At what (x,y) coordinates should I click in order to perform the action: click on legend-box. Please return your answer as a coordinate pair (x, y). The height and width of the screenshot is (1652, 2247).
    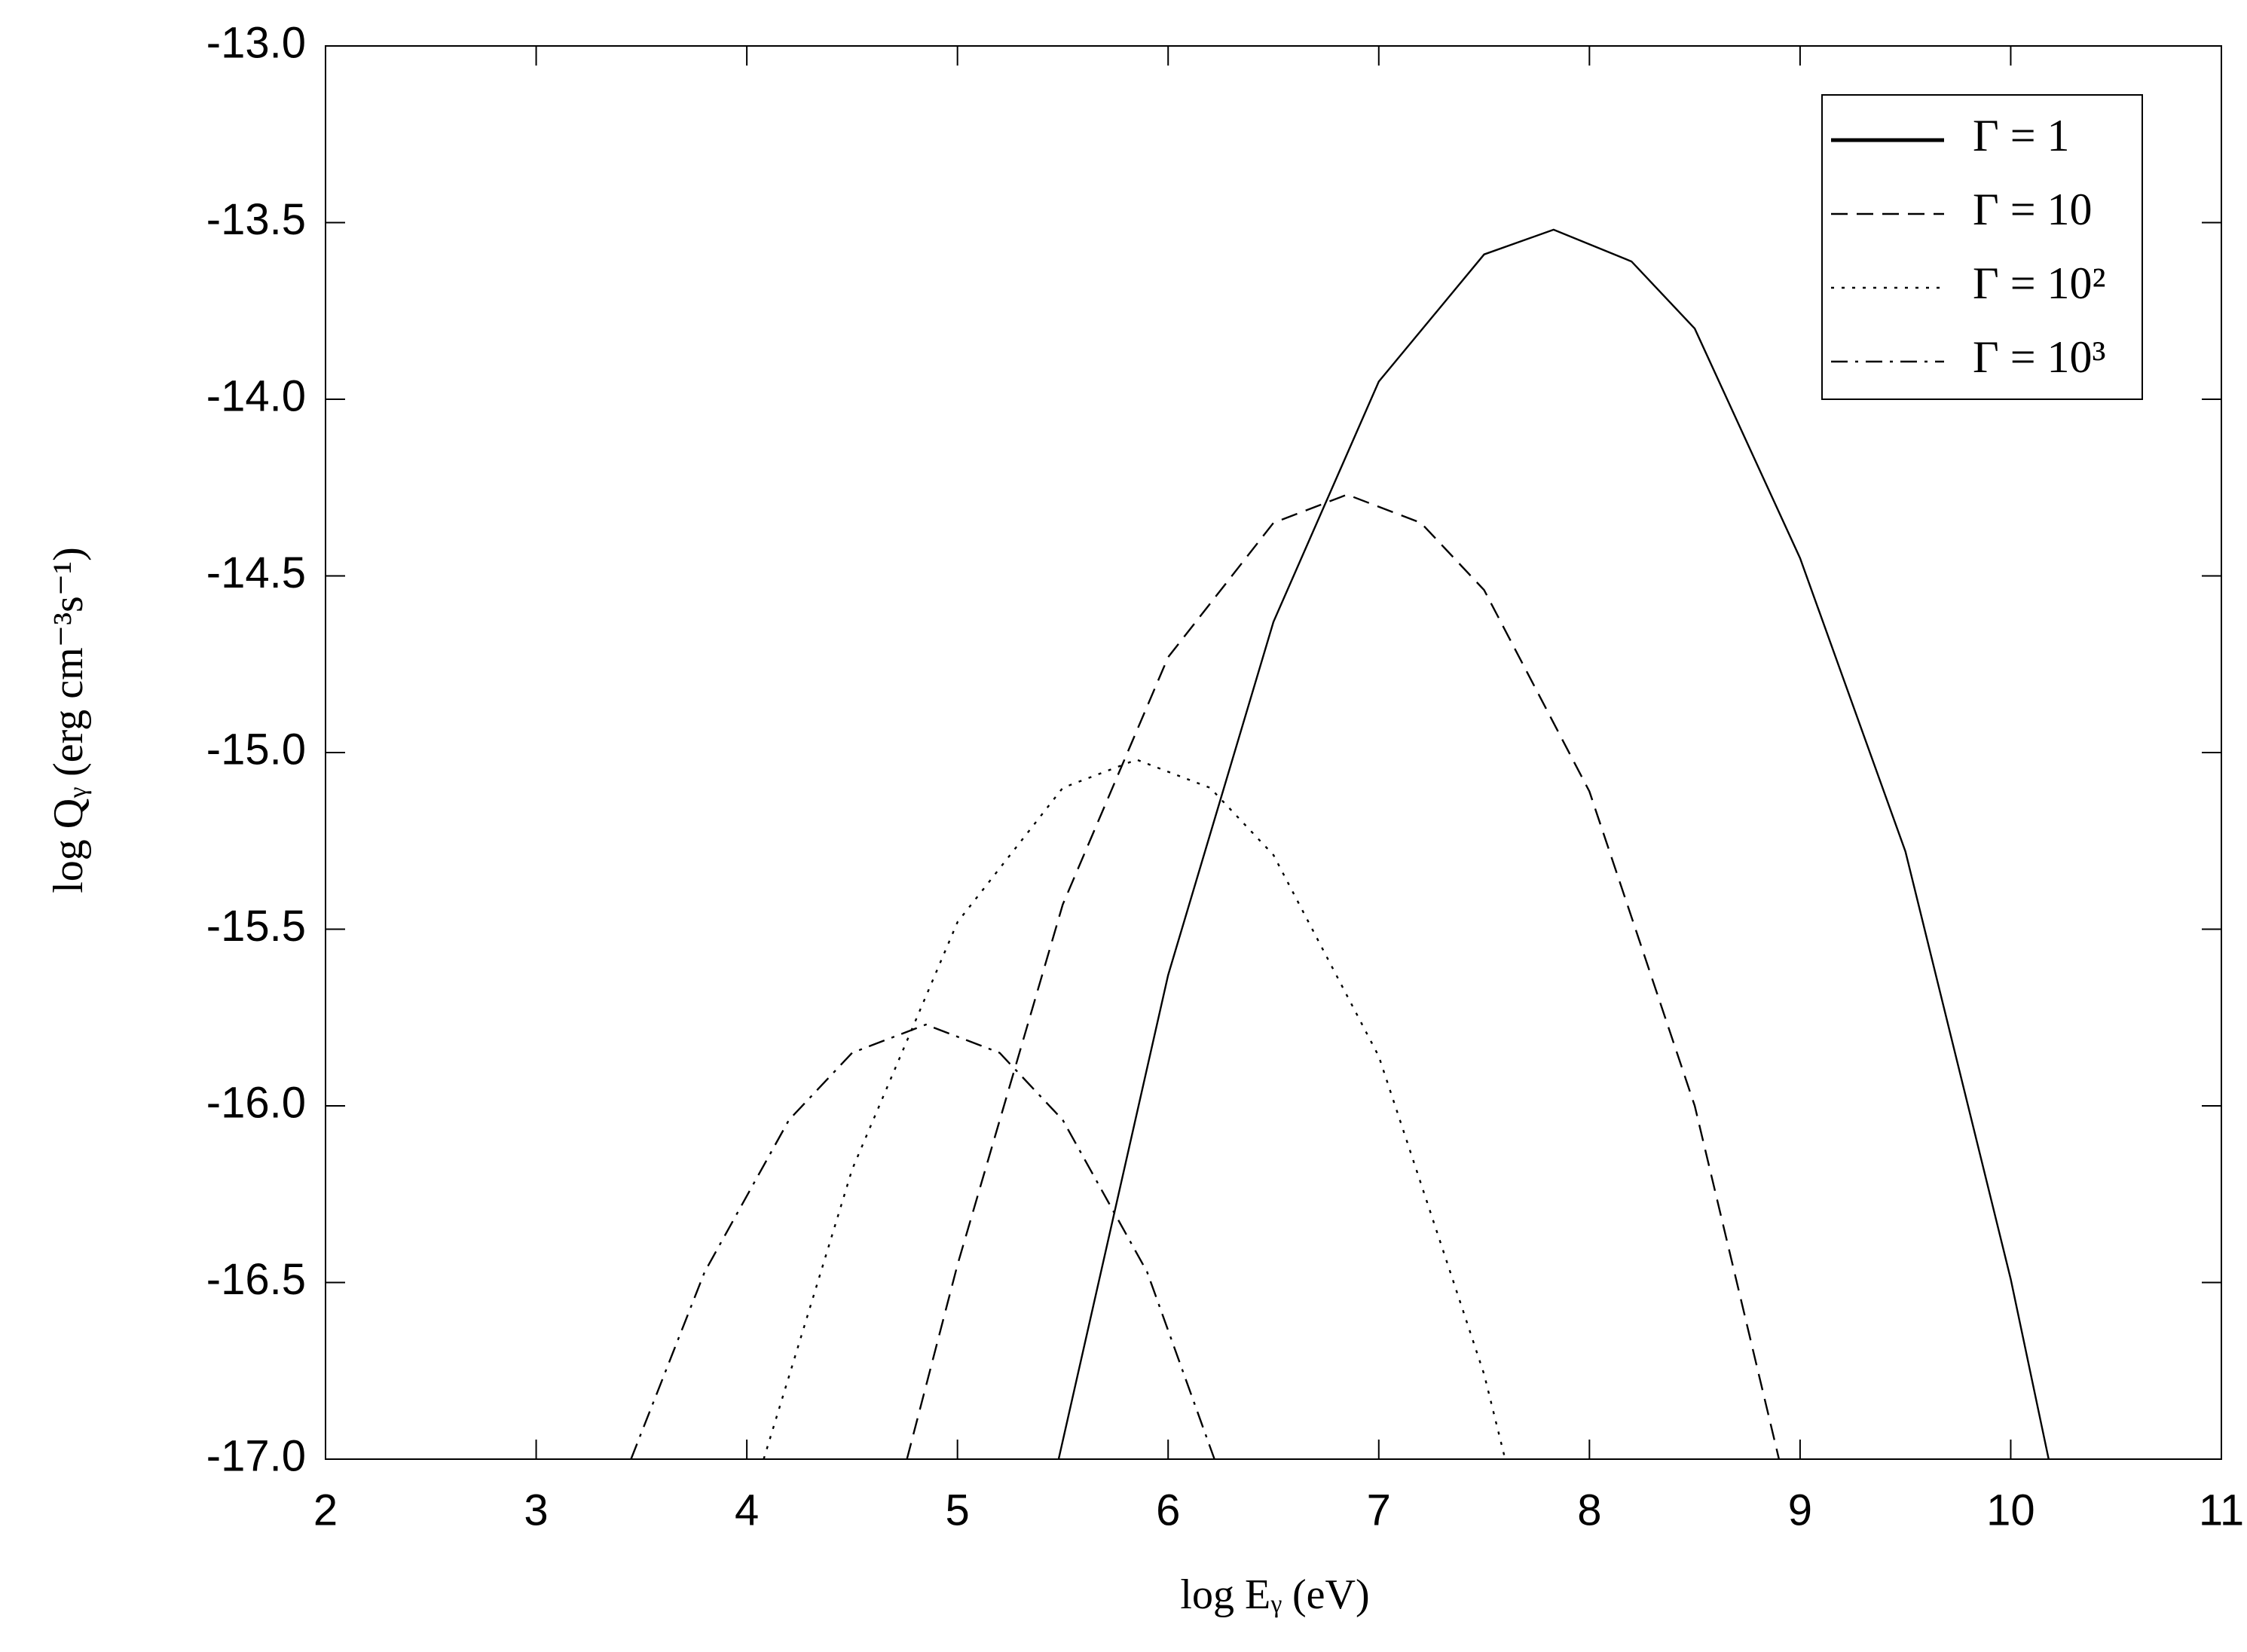
    Looking at the image, I should click on (1982, 247).